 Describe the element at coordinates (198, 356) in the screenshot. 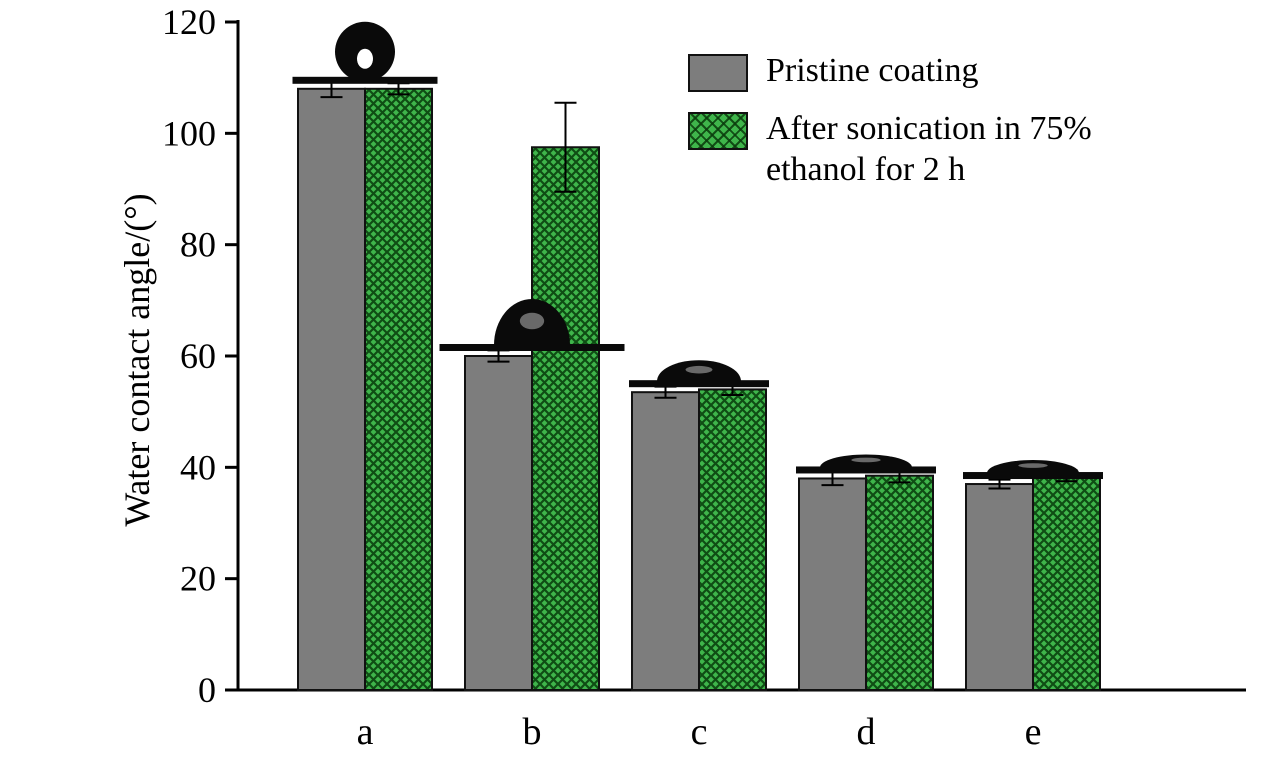

I see `y-tick-label: 60` at that location.